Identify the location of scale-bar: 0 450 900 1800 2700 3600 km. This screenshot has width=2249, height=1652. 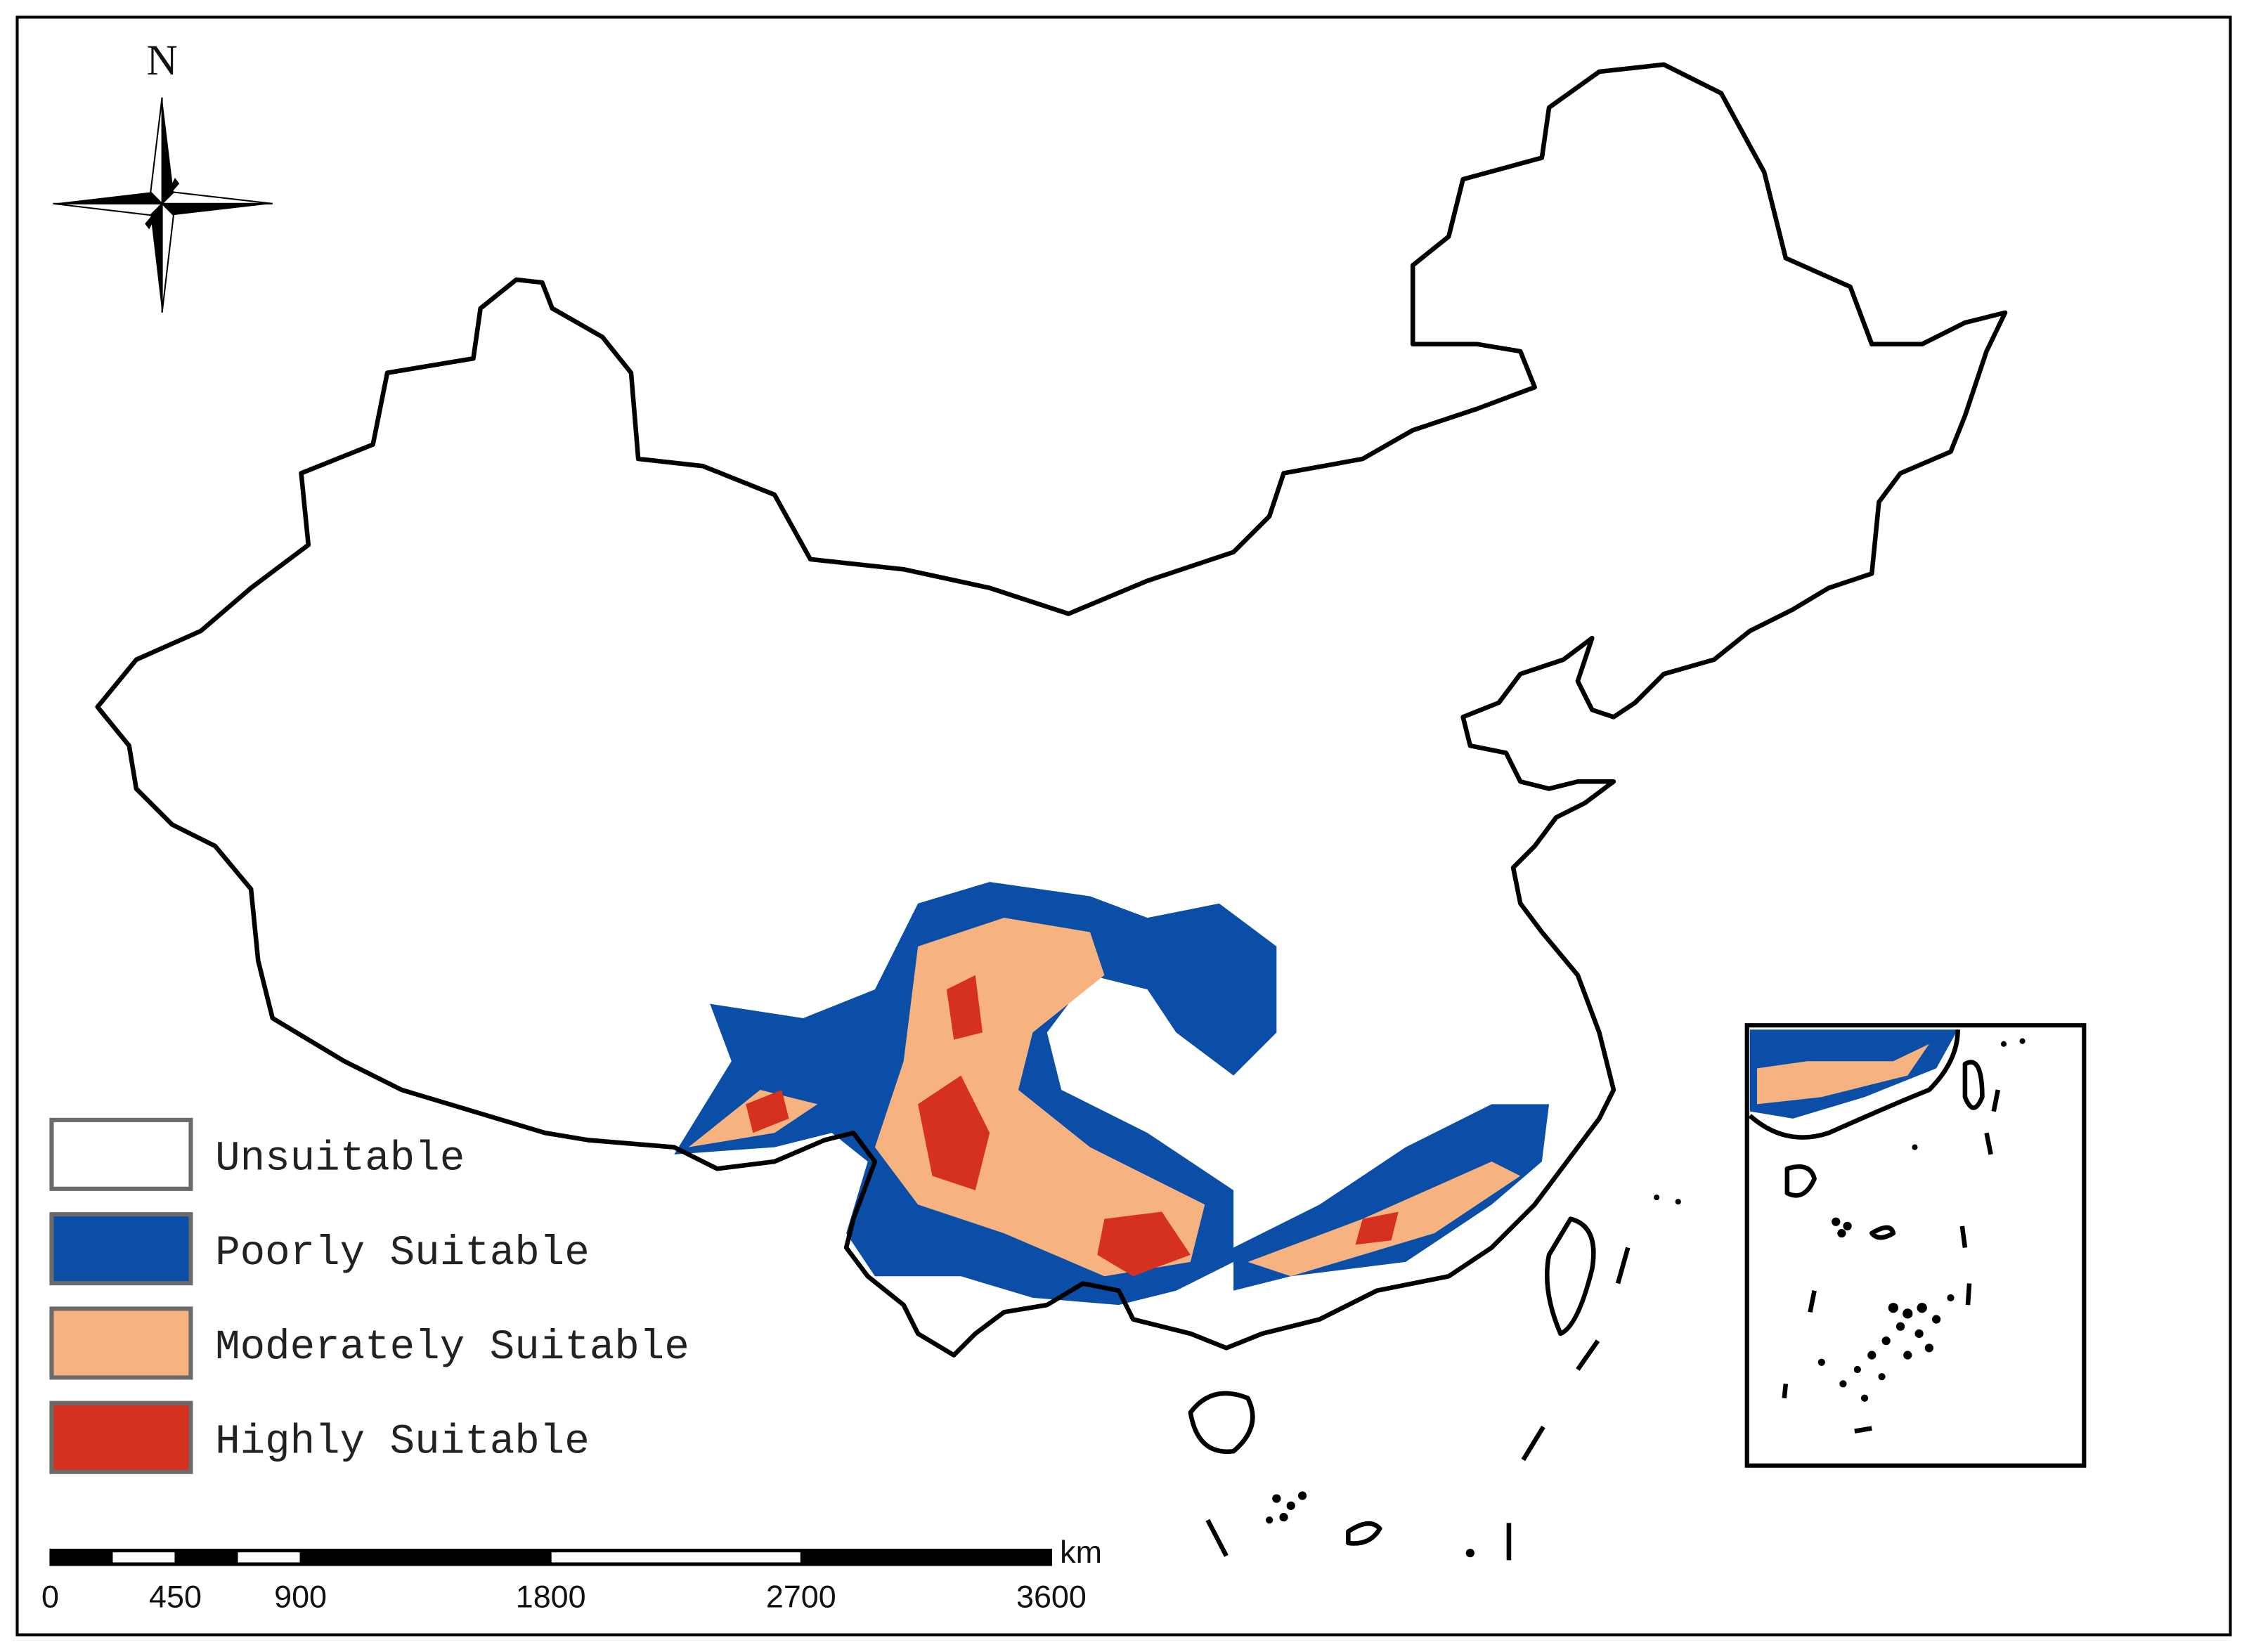
(571, 1574).